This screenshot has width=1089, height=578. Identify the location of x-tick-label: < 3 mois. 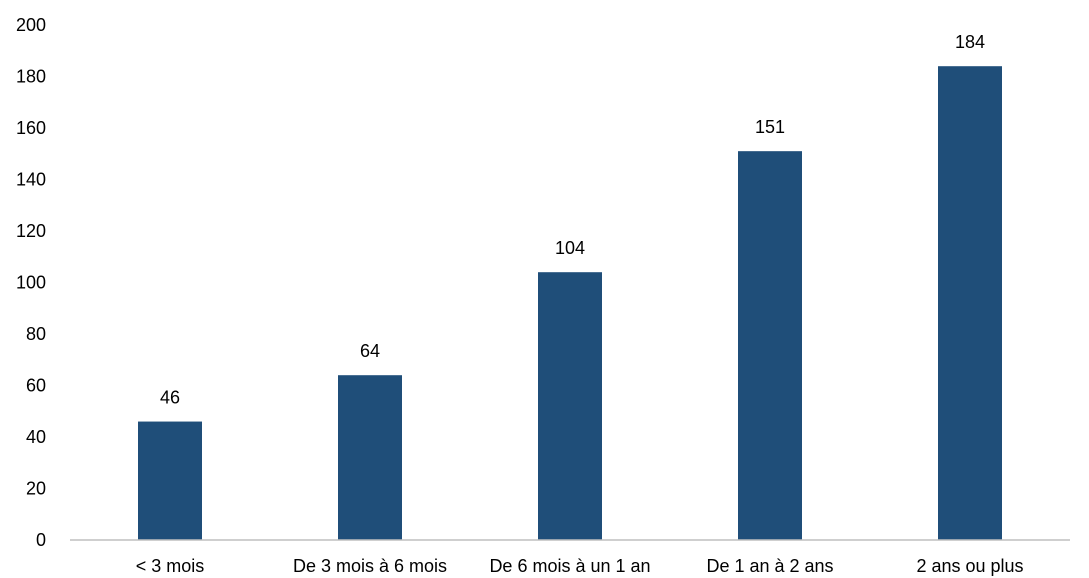
(170, 566).